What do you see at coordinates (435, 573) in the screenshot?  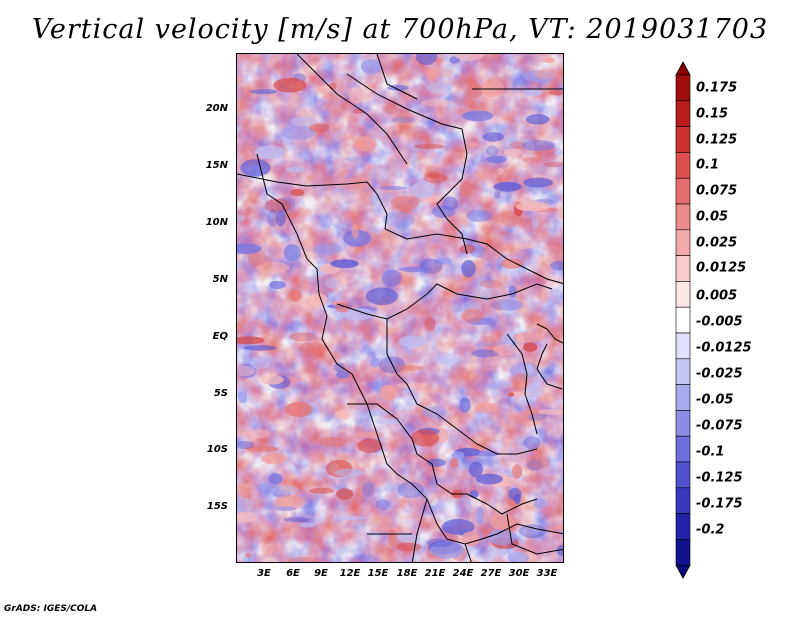 I see `lon-label-21e: 21E` at bounding box center [435, 573].